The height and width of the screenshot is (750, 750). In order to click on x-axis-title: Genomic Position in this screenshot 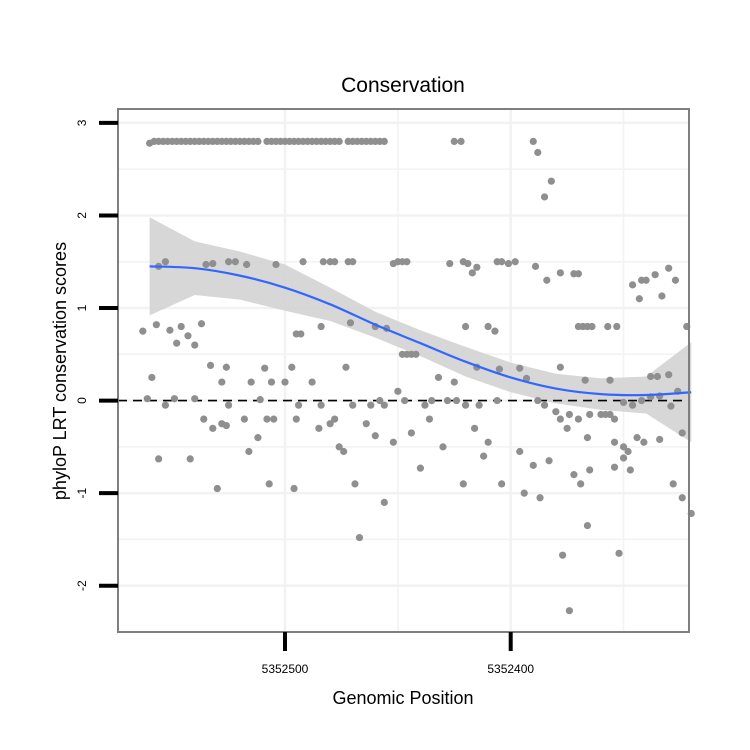, I will do `click(402, 698)`.